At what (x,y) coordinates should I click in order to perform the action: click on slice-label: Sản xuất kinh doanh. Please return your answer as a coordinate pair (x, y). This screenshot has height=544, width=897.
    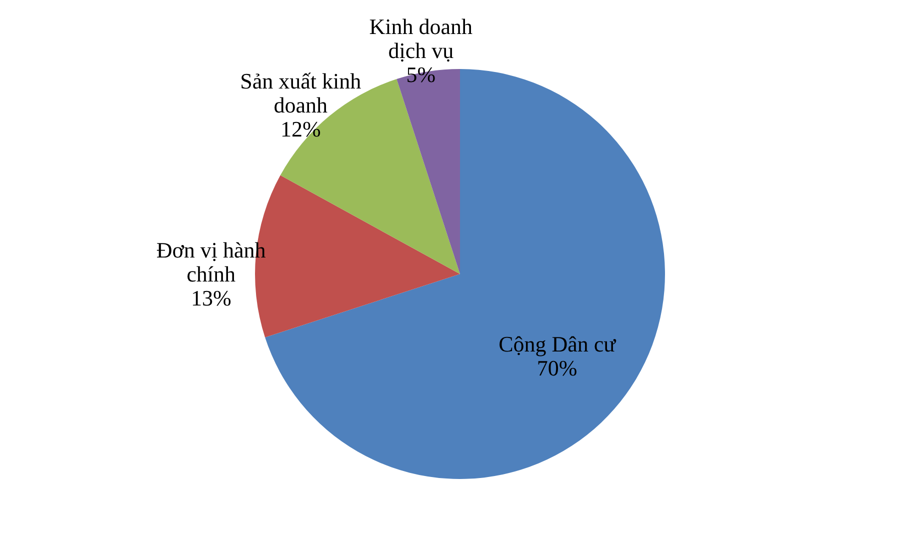
    Looking at the image, I should click on (301, 93).